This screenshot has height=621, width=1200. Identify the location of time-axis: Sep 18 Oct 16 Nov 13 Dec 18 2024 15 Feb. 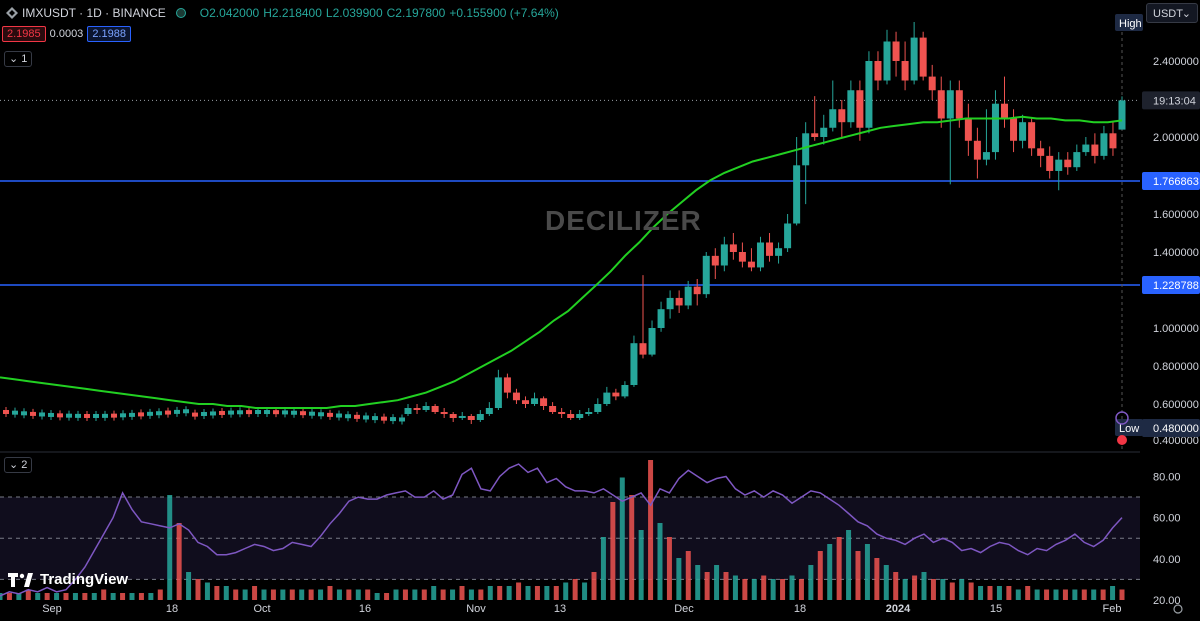
(612, 609).